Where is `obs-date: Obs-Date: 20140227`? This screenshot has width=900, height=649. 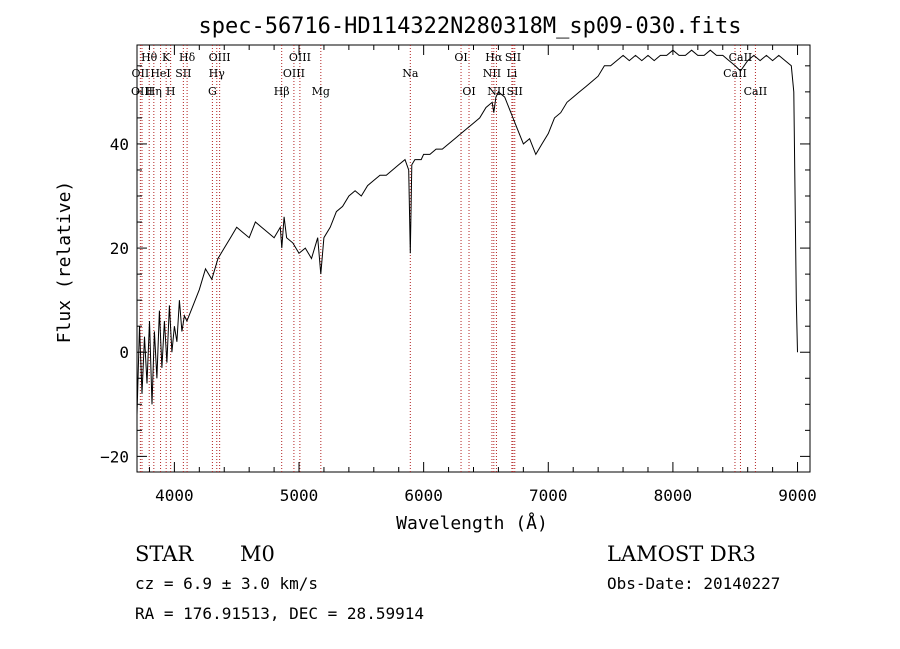 obs-date: Obs-Date: 20140227 is located at coordinates (693, 583).